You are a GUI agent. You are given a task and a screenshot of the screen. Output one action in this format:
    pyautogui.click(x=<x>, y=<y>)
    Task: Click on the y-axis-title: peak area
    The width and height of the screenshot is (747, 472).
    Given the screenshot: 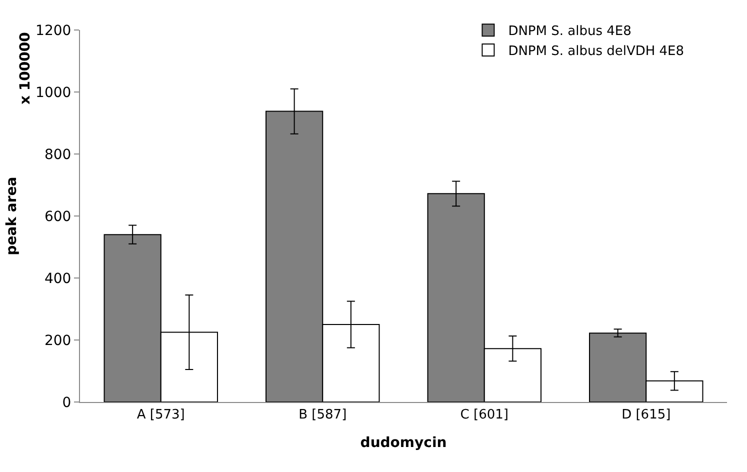 What is the action you would take?
    pyautogui.click(x=12, y=216)
    